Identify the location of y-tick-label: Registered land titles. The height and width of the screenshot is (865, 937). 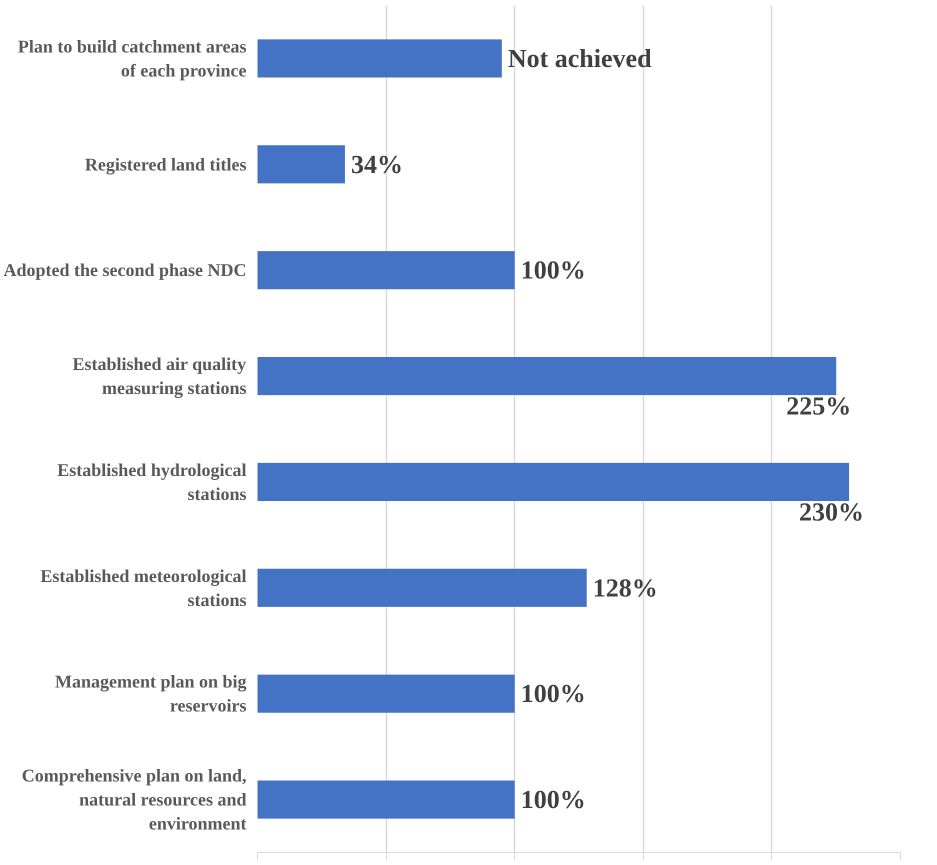
(165, 164).